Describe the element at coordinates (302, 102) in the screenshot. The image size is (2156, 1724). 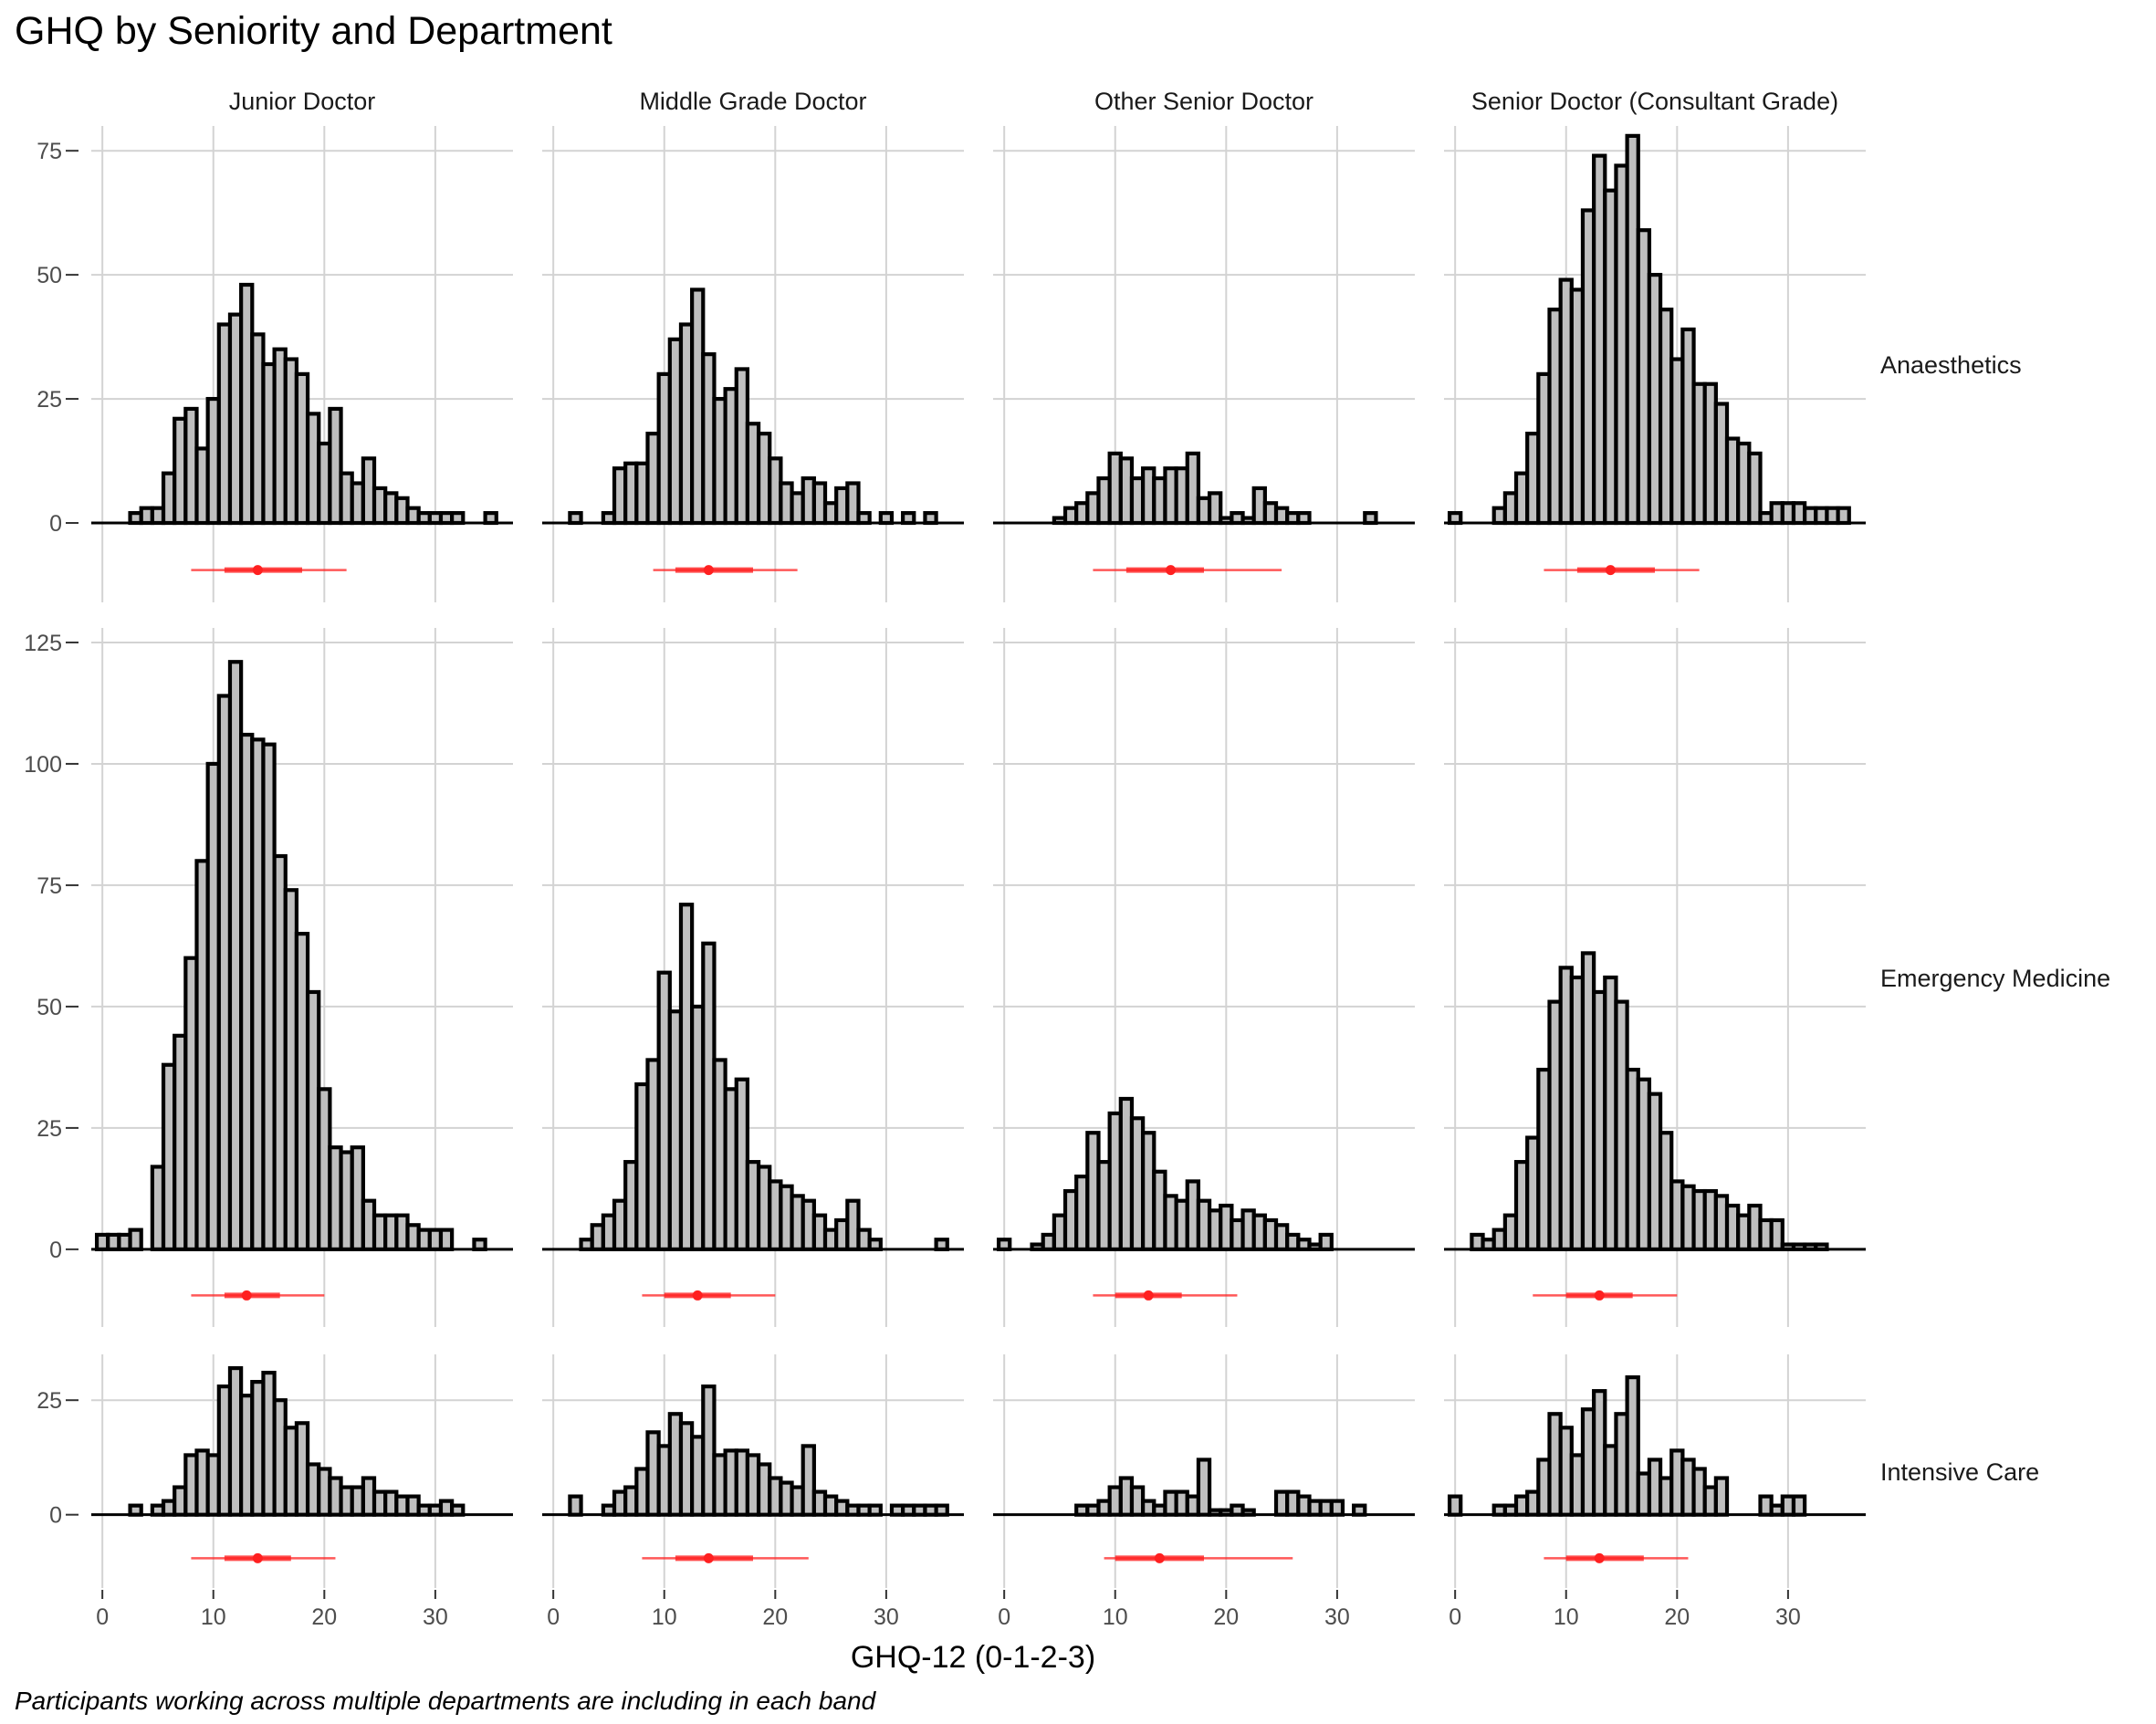
I see `column-strip-label: Junior Doctor` at that location.